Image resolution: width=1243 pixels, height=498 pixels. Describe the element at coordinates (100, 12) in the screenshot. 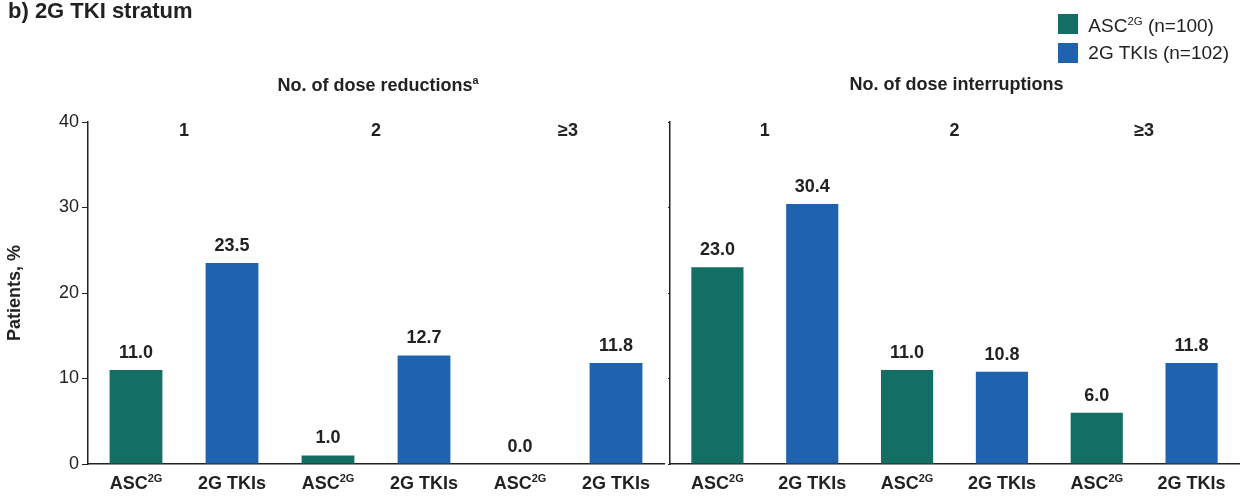

I see `chart-title: b) 2G TKI stratum` at that location.